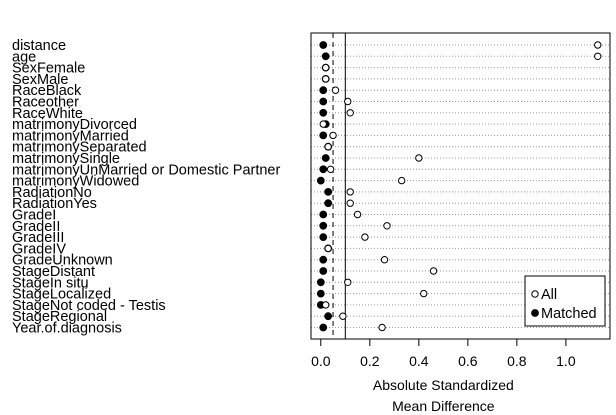 Image resolution: width=616 pixels, height=415 pixels. Describe the element at coordinates (569, 314) in the screenshot. I see `legend-label-matched: Matched` at that location.